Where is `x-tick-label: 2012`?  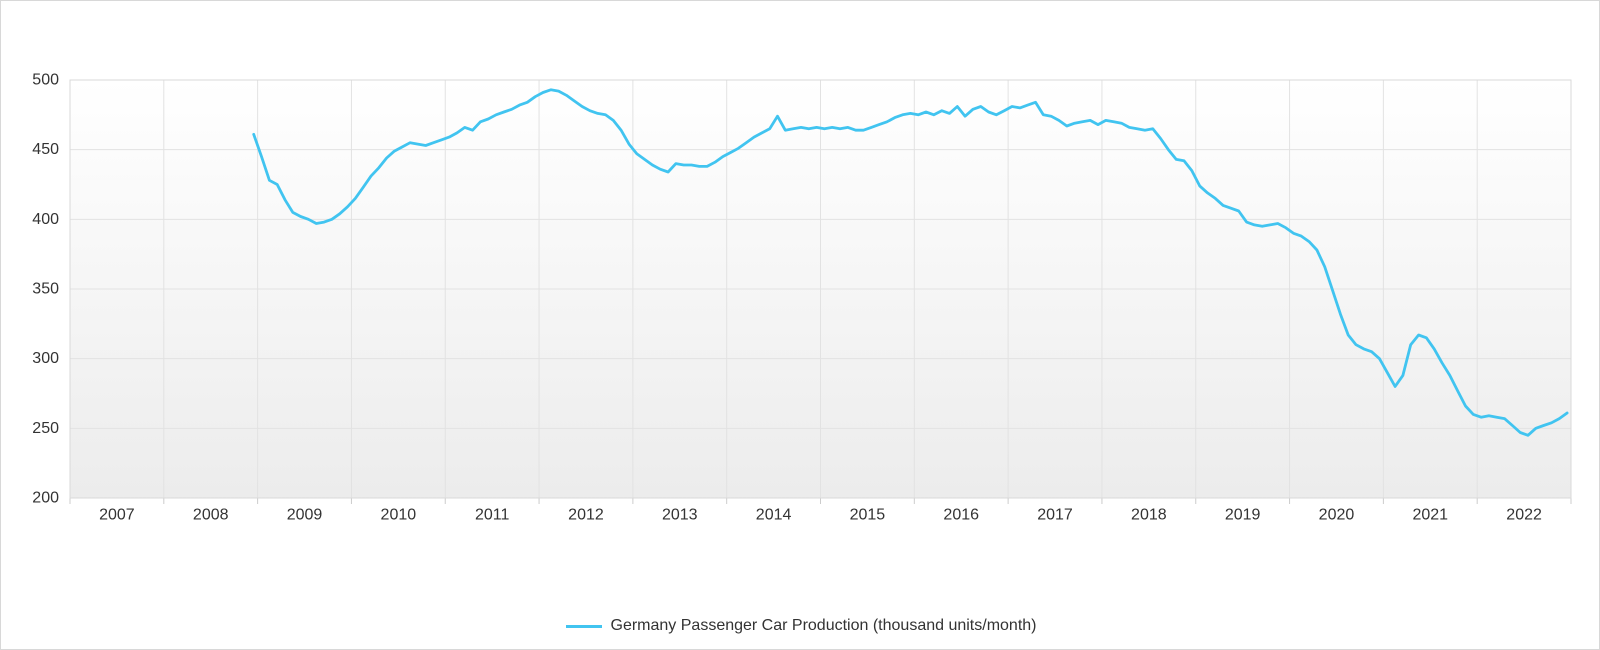
x-tick-label: 2012 is located at coordinates (586, 515).